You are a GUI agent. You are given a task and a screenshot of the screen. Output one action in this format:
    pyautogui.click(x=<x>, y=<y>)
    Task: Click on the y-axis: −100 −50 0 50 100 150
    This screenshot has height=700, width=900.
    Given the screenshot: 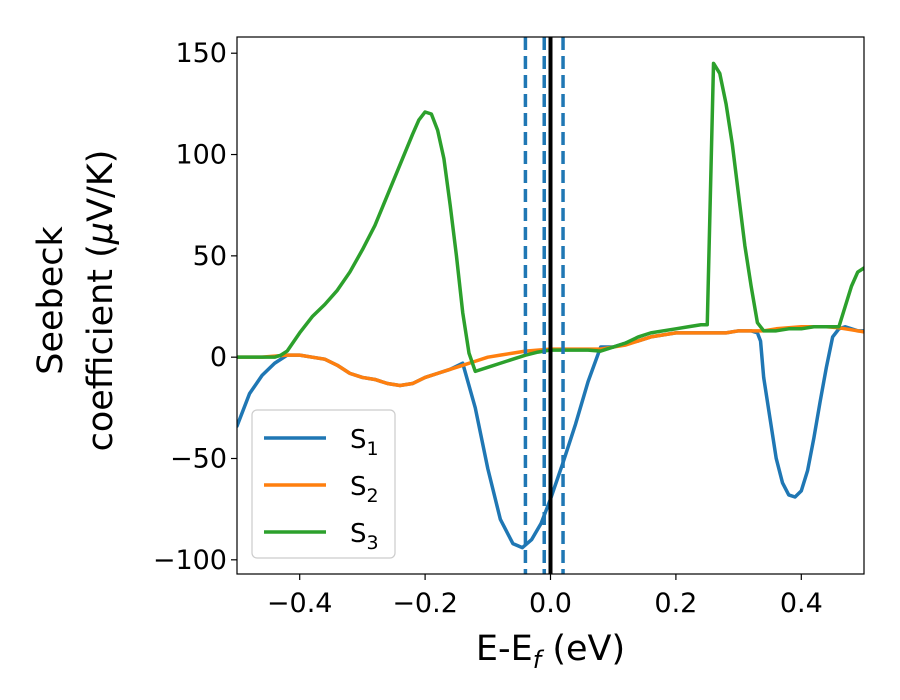 What is the action you would take?
    pyautogui.click(x=195, y=307)
    